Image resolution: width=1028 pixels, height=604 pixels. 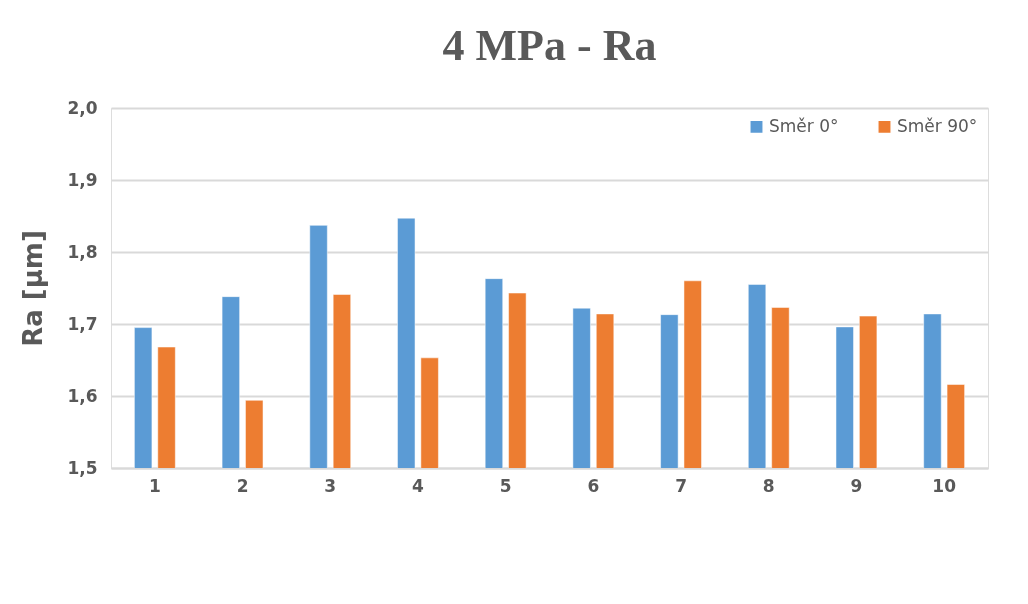 I want to click on x-tick-label: 3, so click(x=330, y=485).